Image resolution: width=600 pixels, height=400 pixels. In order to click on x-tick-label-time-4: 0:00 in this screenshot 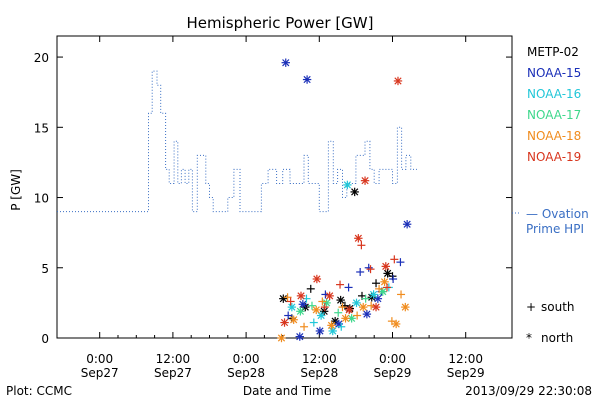, I will do `click(392, 359)`.